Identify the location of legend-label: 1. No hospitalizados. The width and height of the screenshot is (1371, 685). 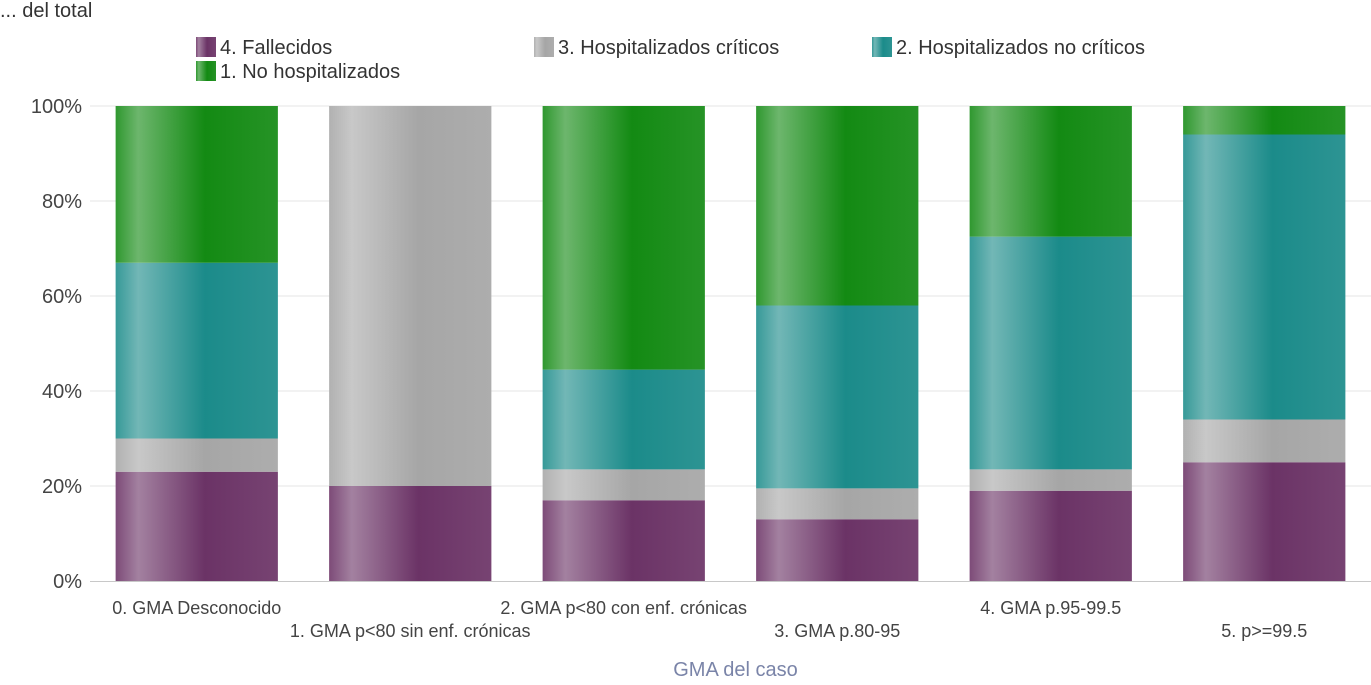
(310, 72).